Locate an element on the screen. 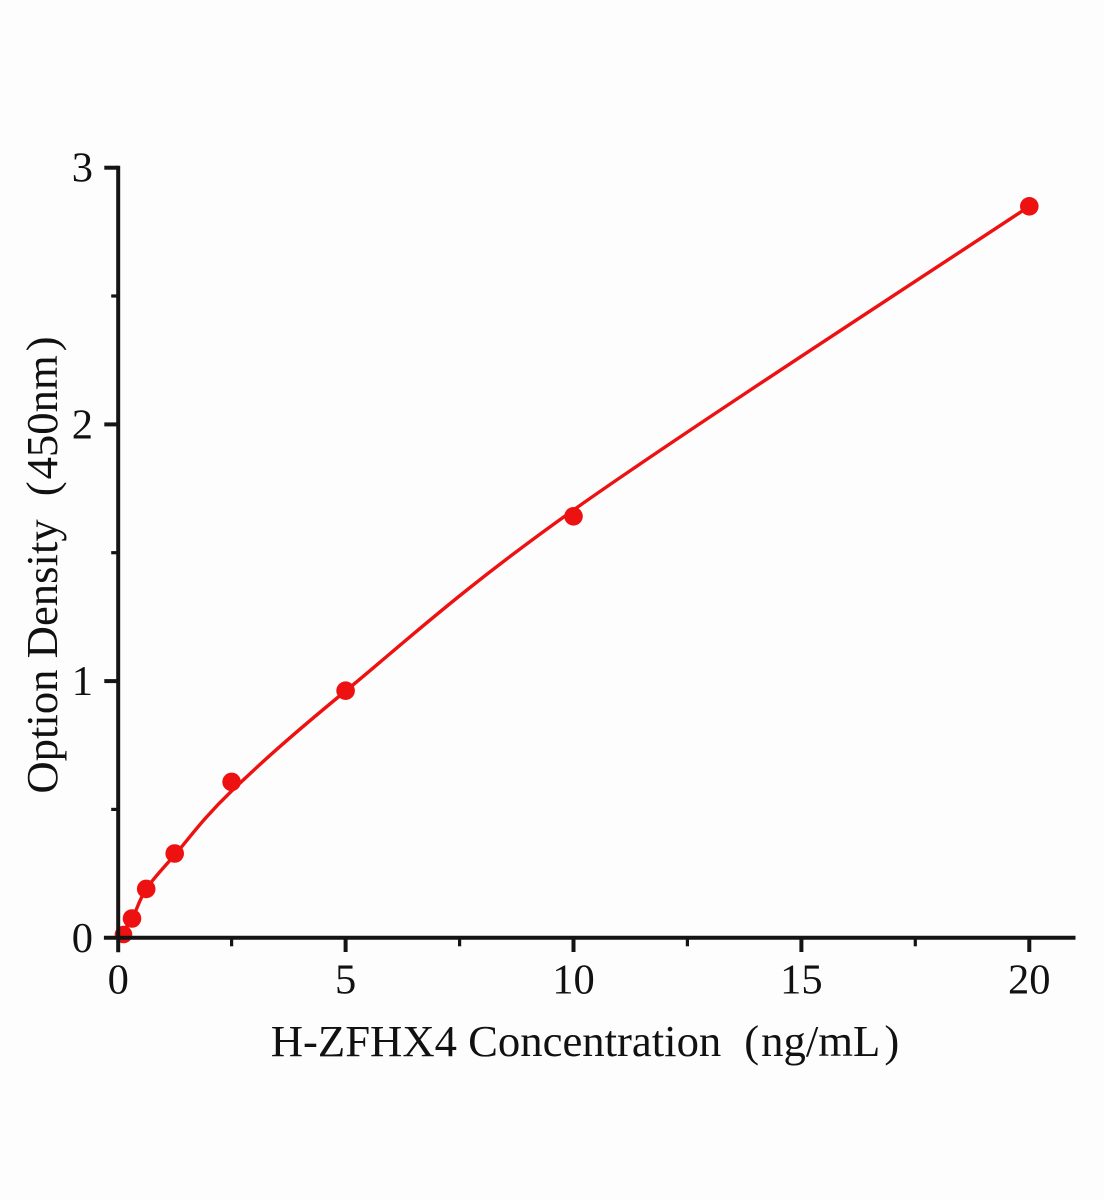  svg-text:H-ZFHX4 Concentration(ng/mL): H-ZFHX4 Concentration (ng/mL) is located at coordinates (585, 1041).